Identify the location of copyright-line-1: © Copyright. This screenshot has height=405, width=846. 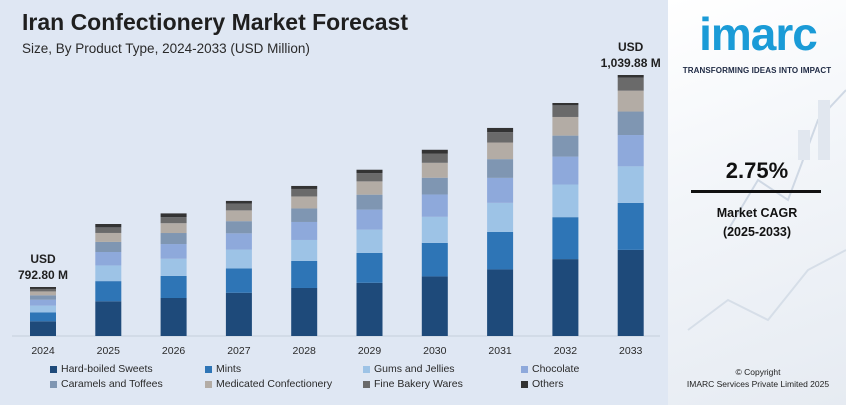
(758, 372).